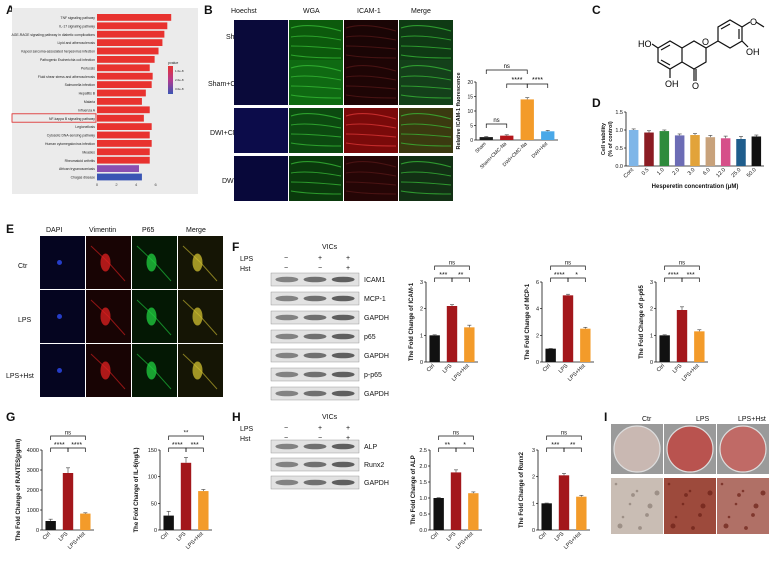  Describe the element at coordinates (737, 173) in the screenshot. I see `x-tick-label: 25.0` at that location.